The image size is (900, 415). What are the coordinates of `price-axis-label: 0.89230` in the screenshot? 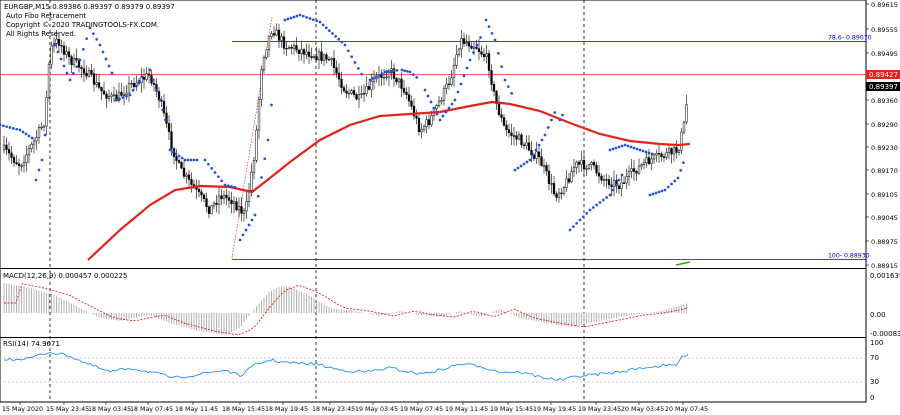 It's located at (884, 148).